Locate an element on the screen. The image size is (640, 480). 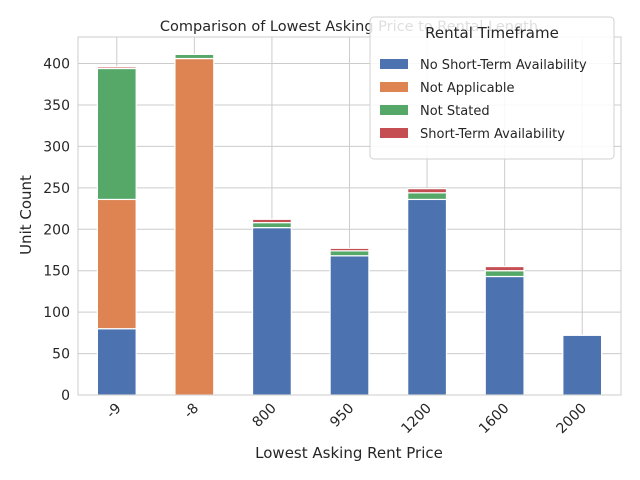
y-tick-label: 350 is located at coordinates (56, 106).